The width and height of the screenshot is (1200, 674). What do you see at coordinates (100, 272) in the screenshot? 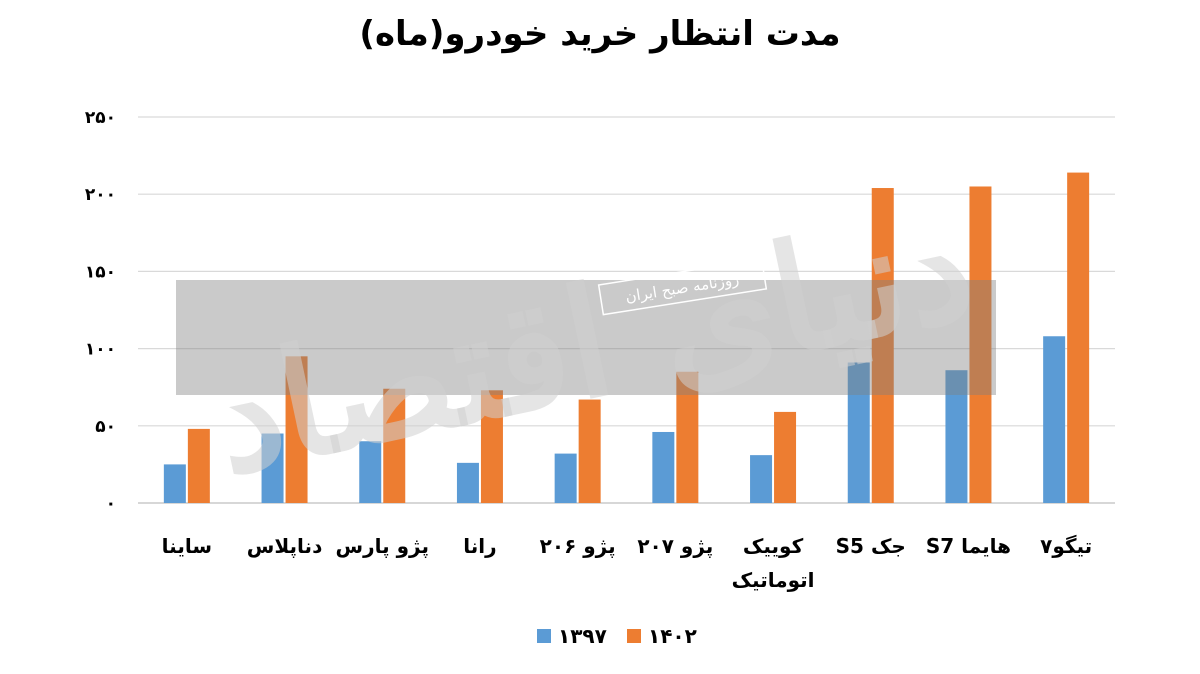
I see `y-tick-label: ۱۵۰` at bounding box center [100, 272].